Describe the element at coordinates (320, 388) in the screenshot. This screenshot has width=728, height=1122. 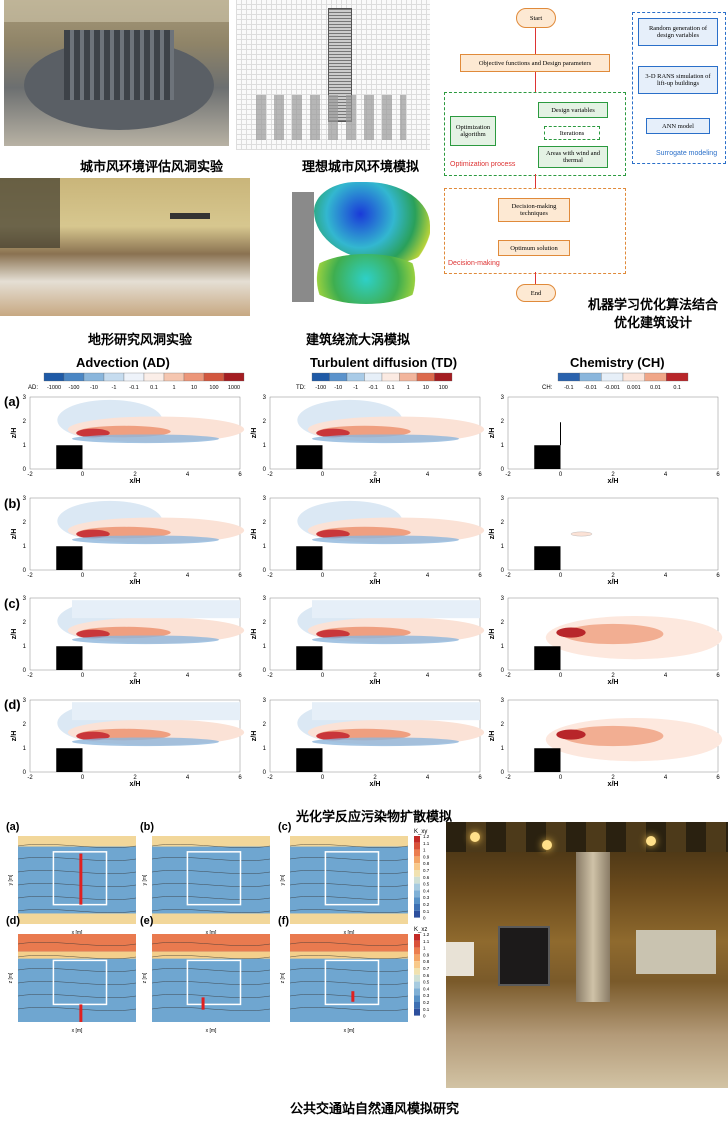
I see `colorbar-tick: -100` at that location.